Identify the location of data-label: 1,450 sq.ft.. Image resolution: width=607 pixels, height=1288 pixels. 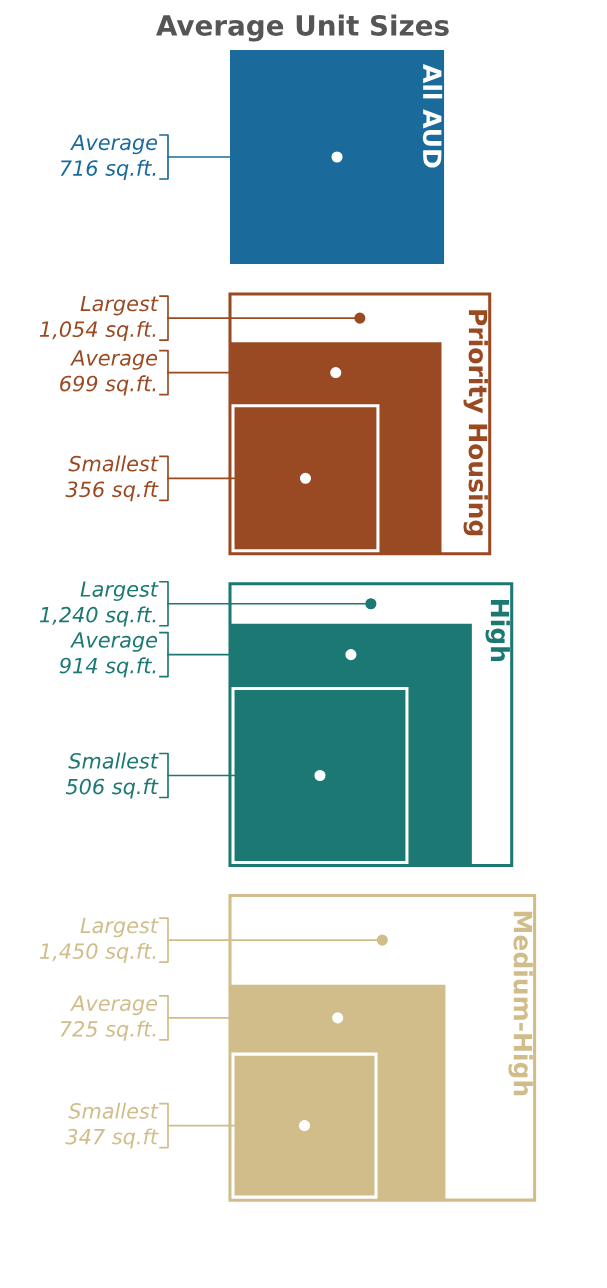
(97, 952).